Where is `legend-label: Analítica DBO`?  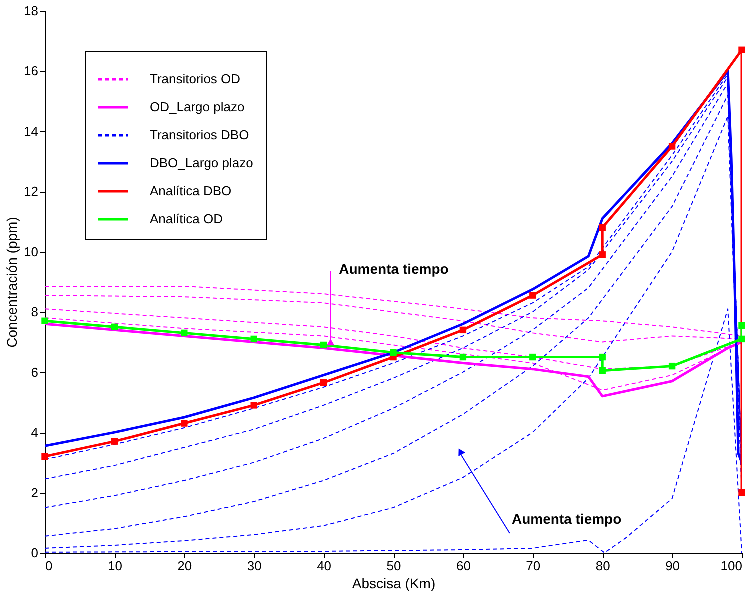
legend-label: Analítica DBO is located at coordinates (191, 191).